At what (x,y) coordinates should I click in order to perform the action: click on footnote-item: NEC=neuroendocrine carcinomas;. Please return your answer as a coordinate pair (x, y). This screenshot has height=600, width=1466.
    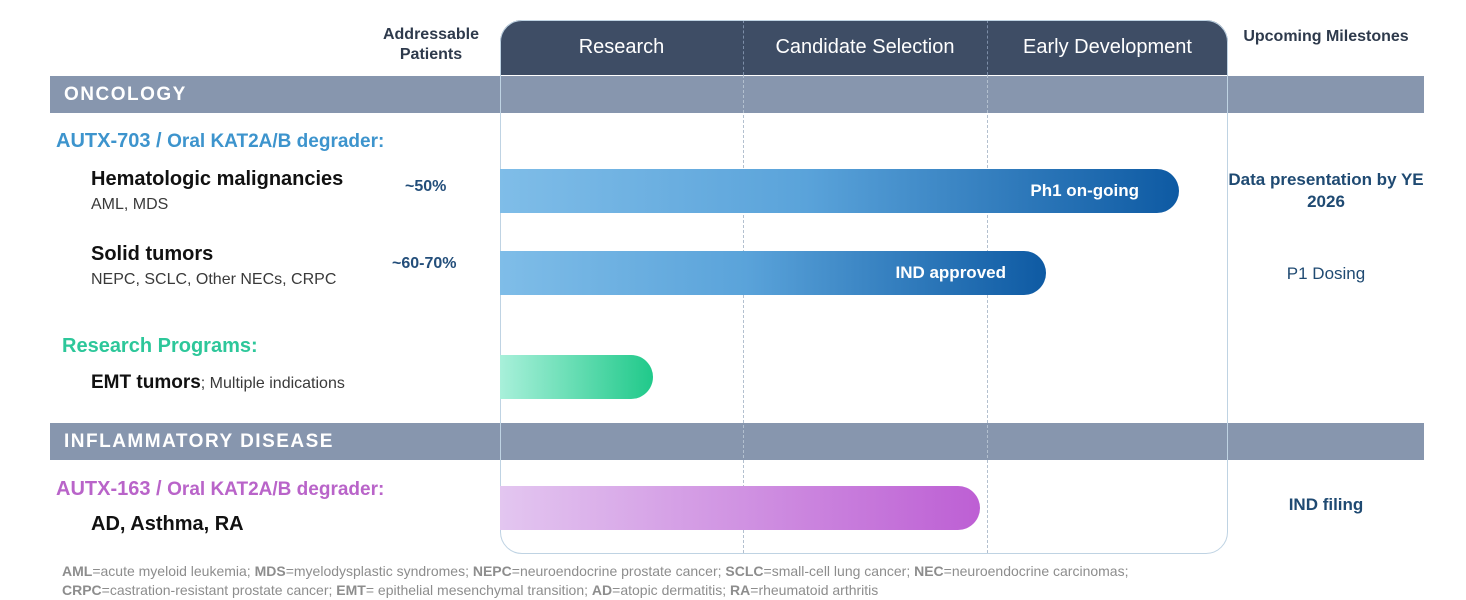
    Looking at the image, I should click on (1021, 571).